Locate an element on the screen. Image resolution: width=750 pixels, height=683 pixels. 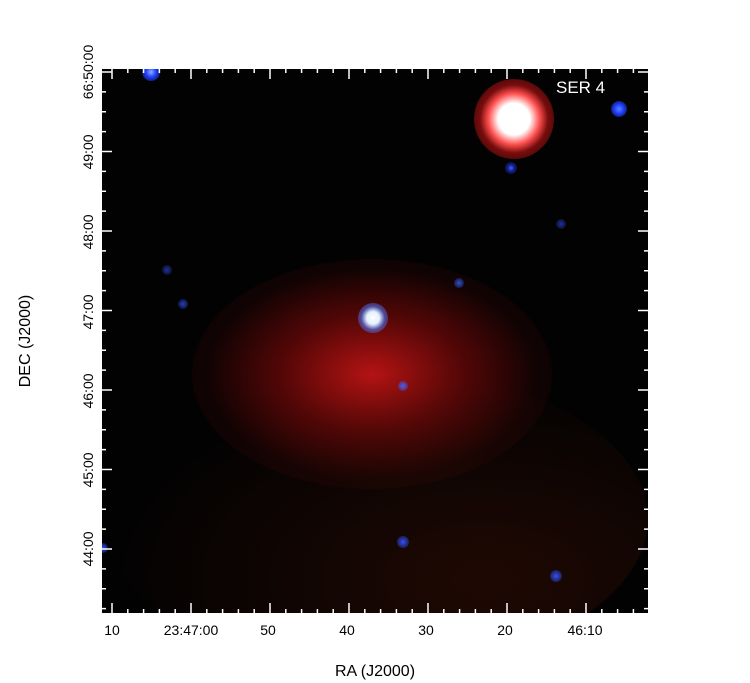
y-tick-label: 66:50:00 is located at coordinates (88, 72).